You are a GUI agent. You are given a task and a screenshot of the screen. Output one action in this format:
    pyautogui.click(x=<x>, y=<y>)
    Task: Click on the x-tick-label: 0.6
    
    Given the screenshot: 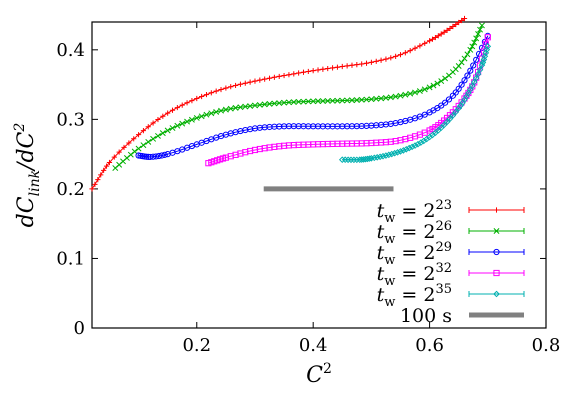 What is the action you would take?
    pyautogui.click(x=429, y=345)
    